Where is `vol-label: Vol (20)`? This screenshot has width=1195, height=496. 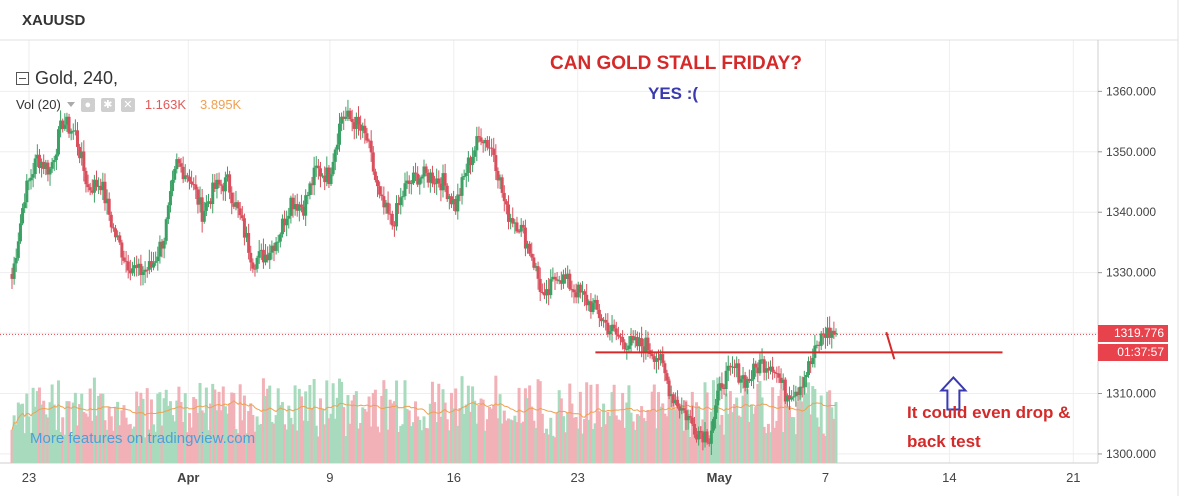
vol-label: Vol (20) is located at coordinates (38, 104).